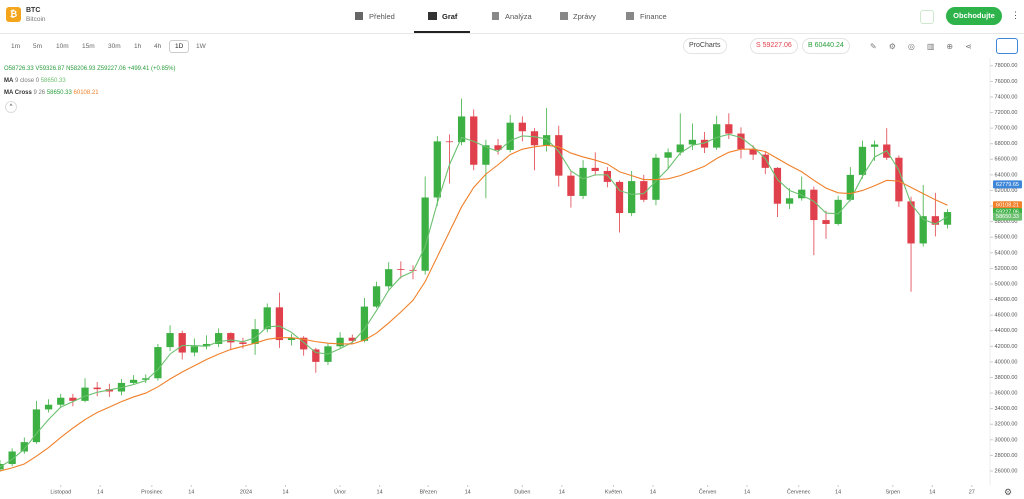 This screenshot has height=499, width=1024. I want to click on y-tick-label: 36000.00, so click(1006, 394).